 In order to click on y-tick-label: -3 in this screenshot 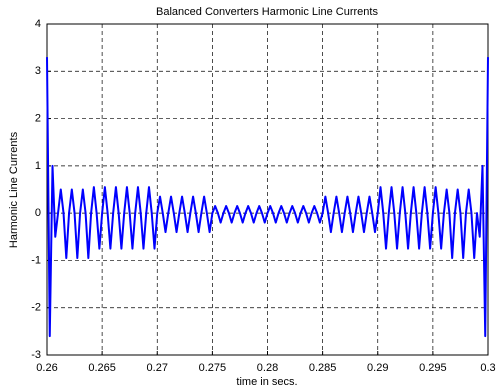, I will do `click(36, 355)`.